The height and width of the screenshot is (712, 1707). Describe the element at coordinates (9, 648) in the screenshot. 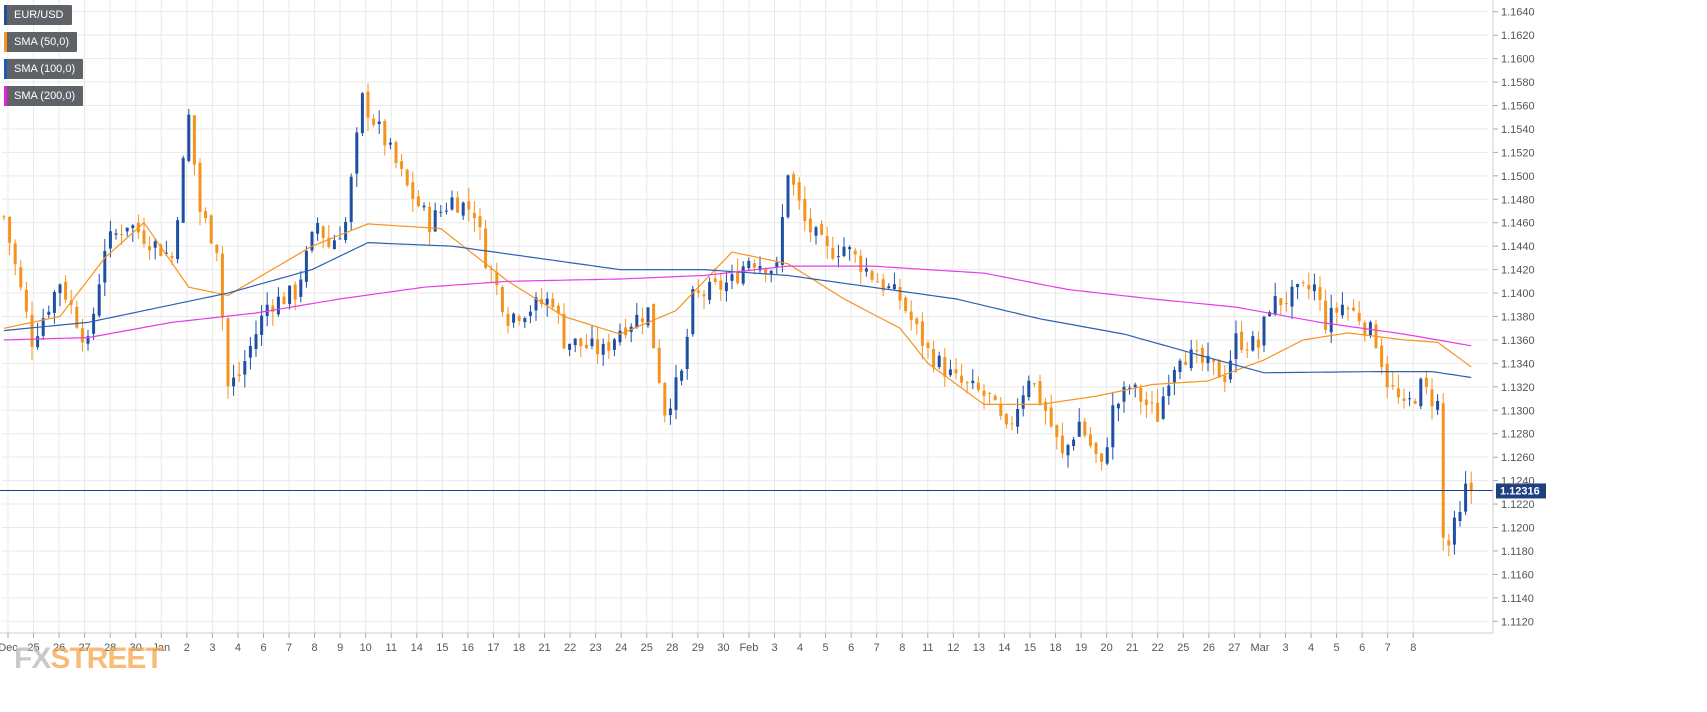

I see `x-tick-label: Dec` at that location.